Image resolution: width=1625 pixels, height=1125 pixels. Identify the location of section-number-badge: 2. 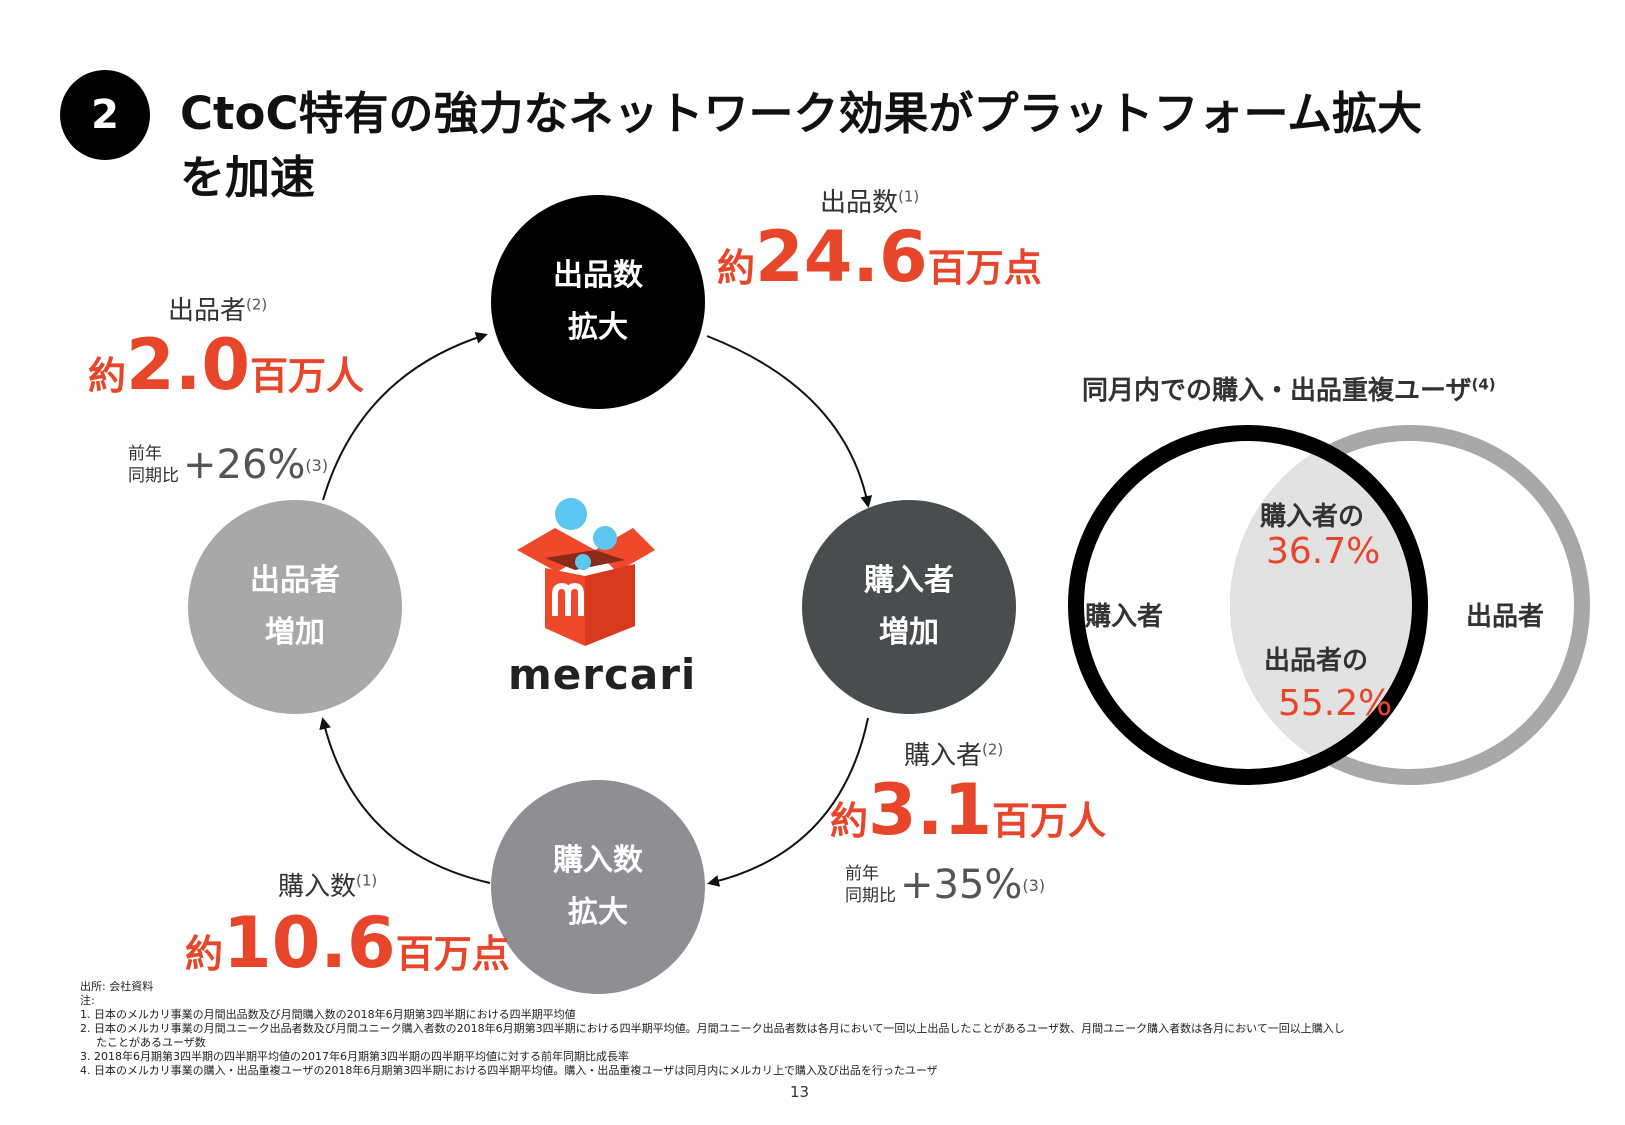
(105, 115).